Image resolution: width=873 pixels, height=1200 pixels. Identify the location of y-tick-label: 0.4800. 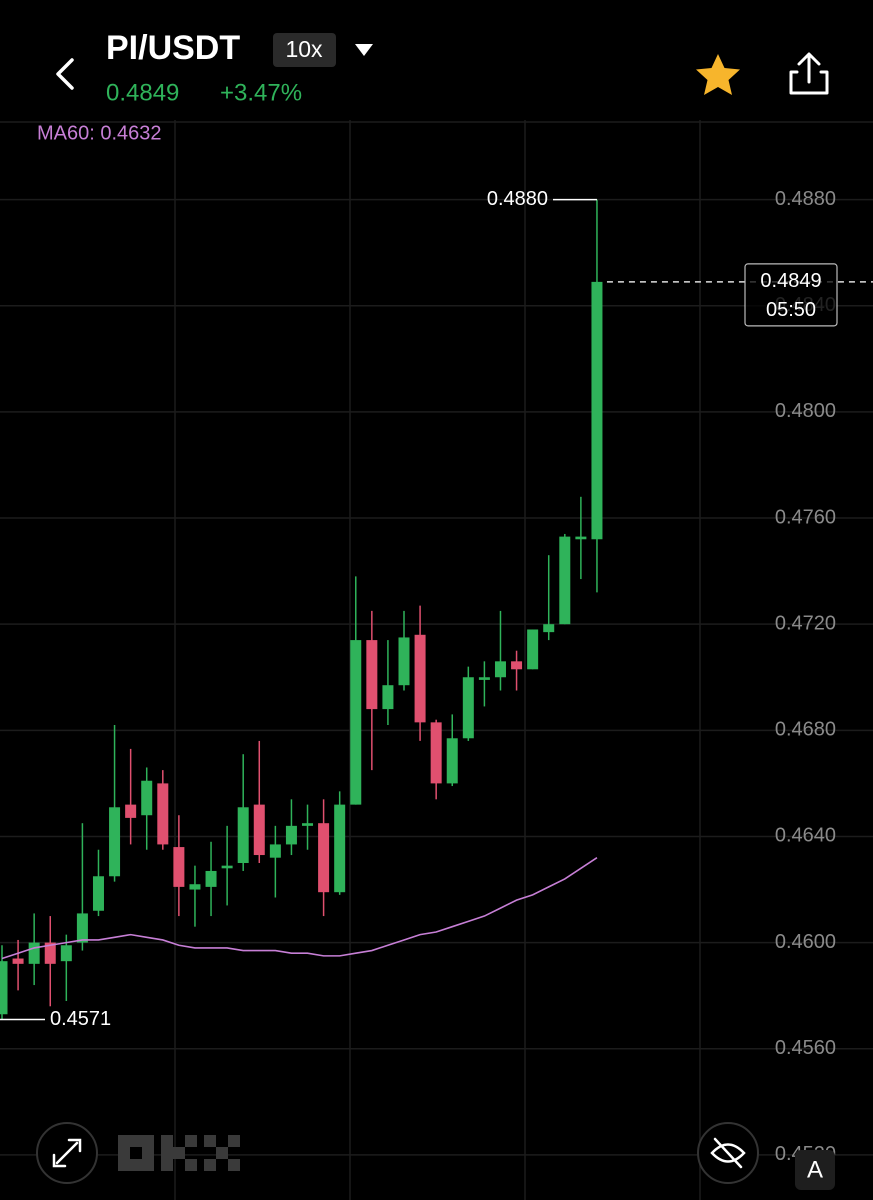
(805, 411).